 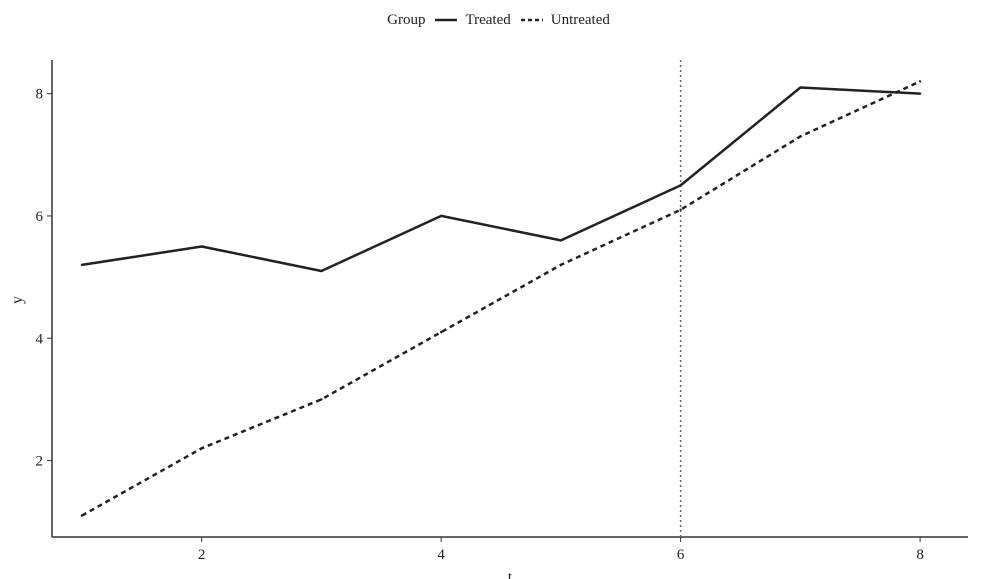 I want to click on y-tick-label: 6, so click(x=40, y=217).